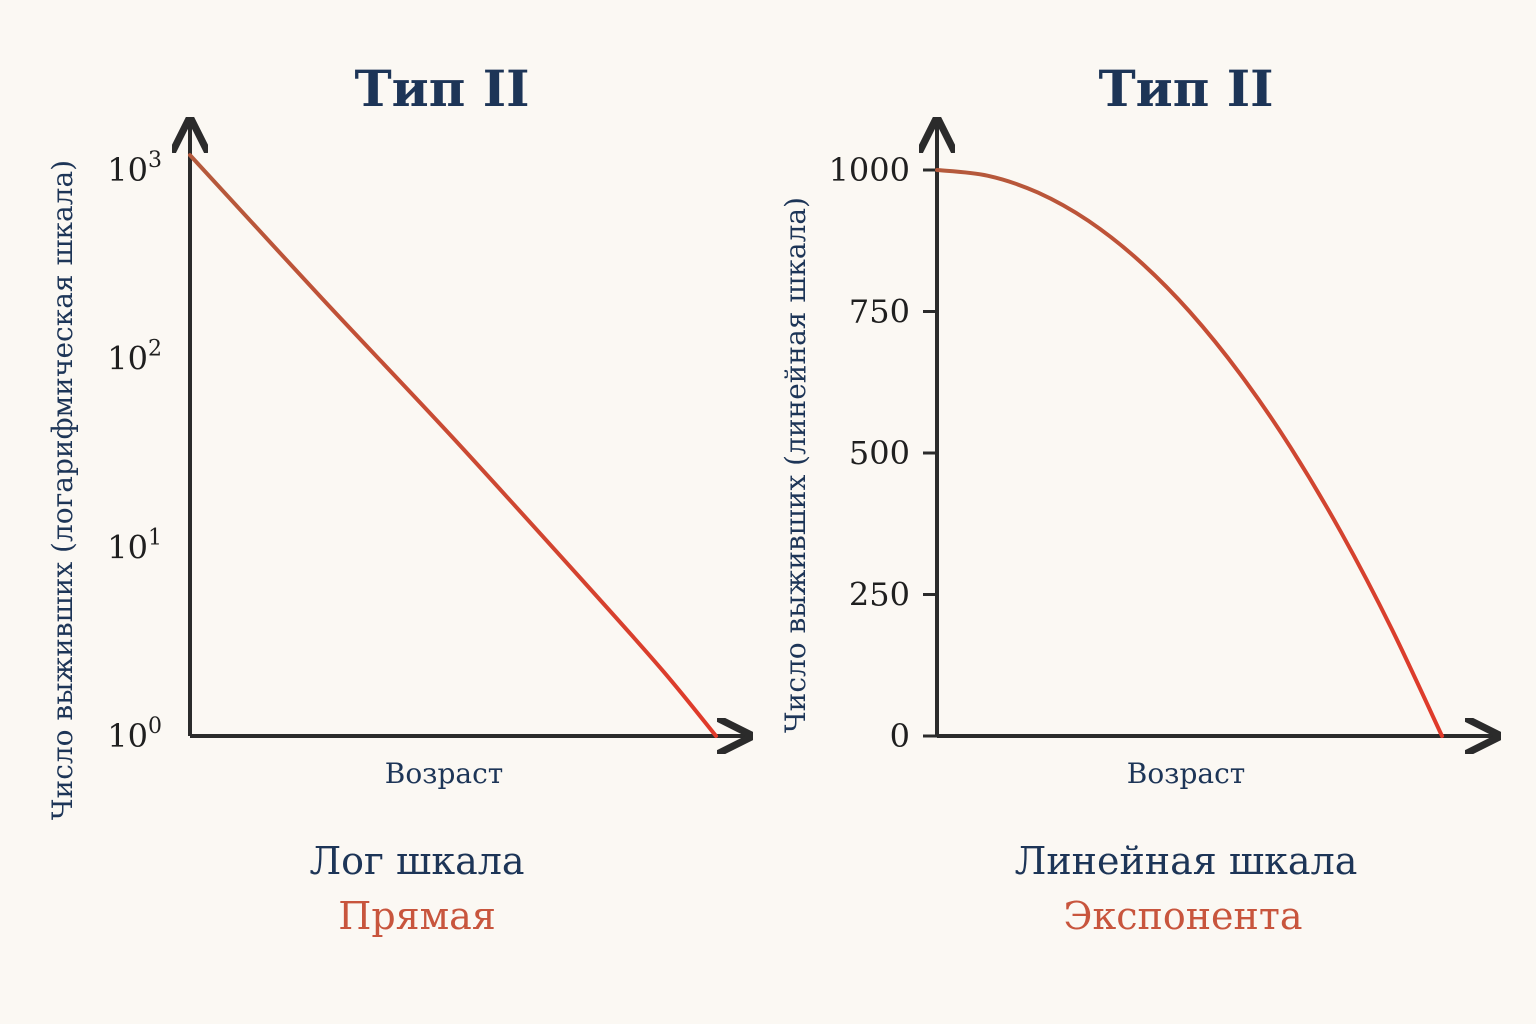  What do you see at coordinates (879, 312) in the screenshot?
I see `y-tick-label: 750` at bounding box center [879, 312].